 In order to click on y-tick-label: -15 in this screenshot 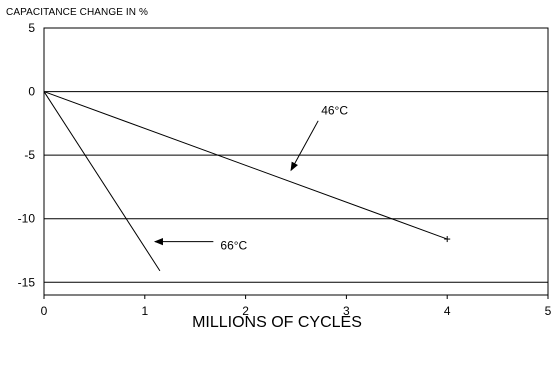, I will do `click(27, 282)`.